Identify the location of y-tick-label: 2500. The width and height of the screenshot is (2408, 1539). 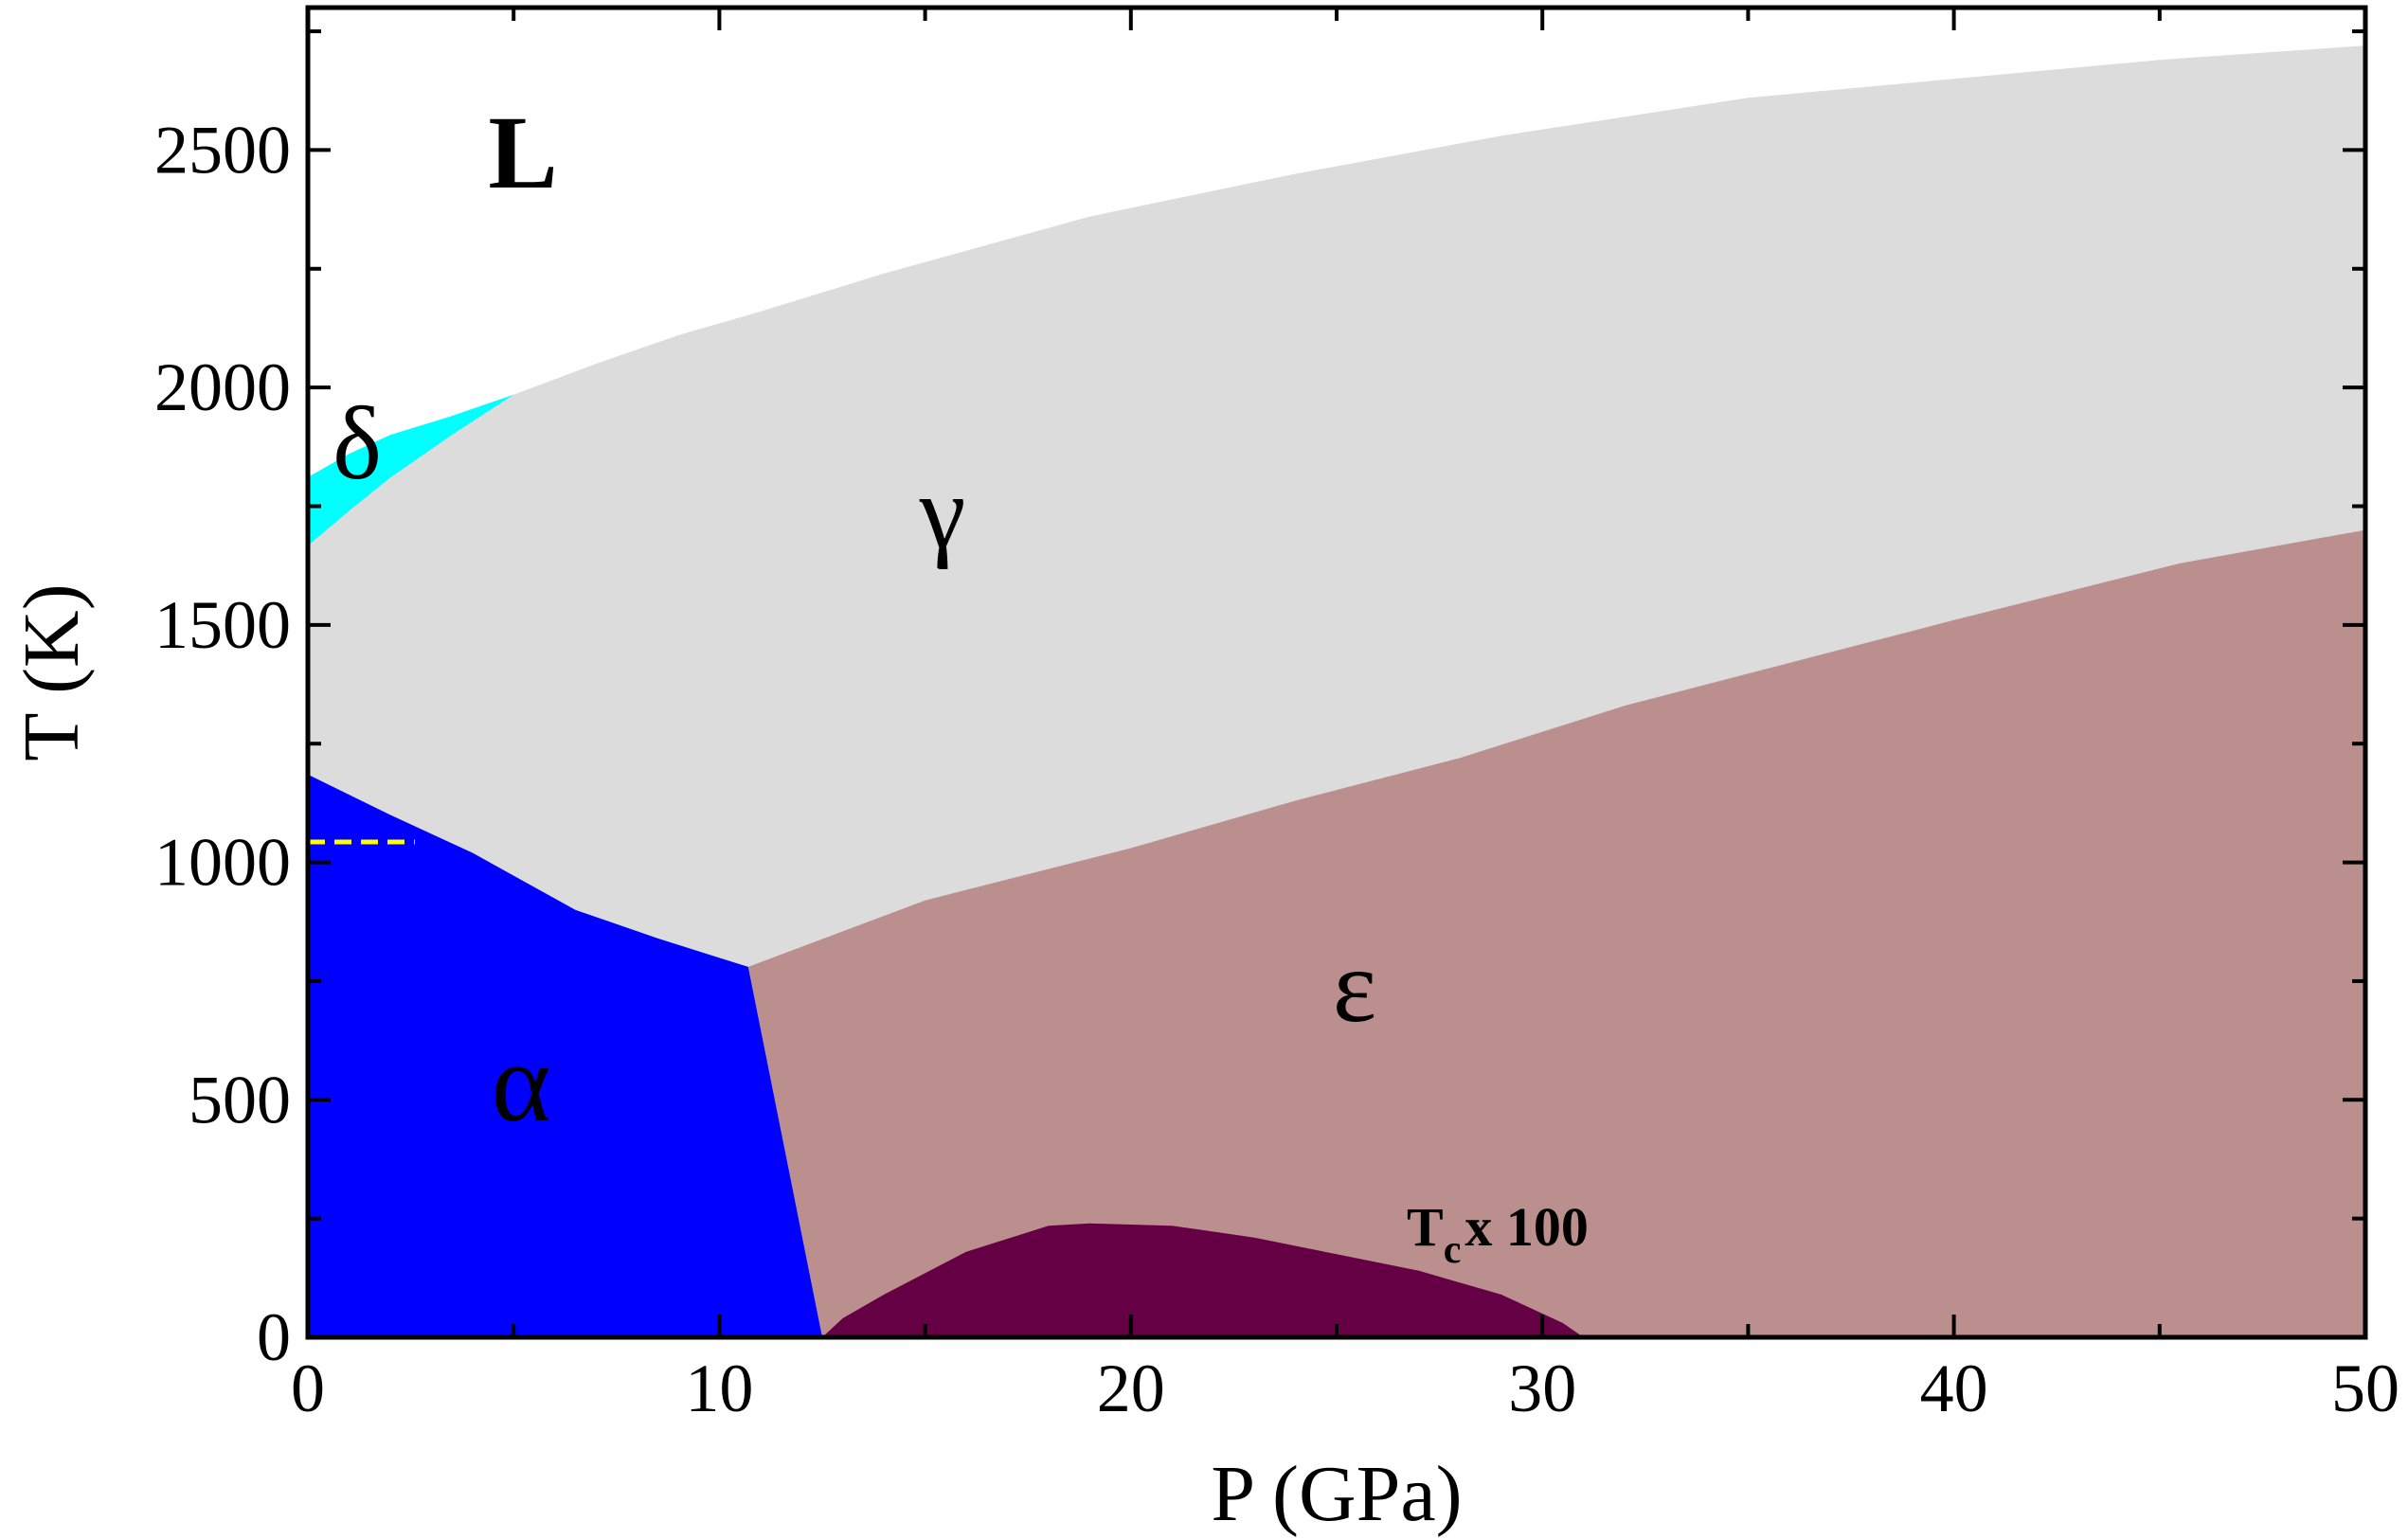
(222, 150).